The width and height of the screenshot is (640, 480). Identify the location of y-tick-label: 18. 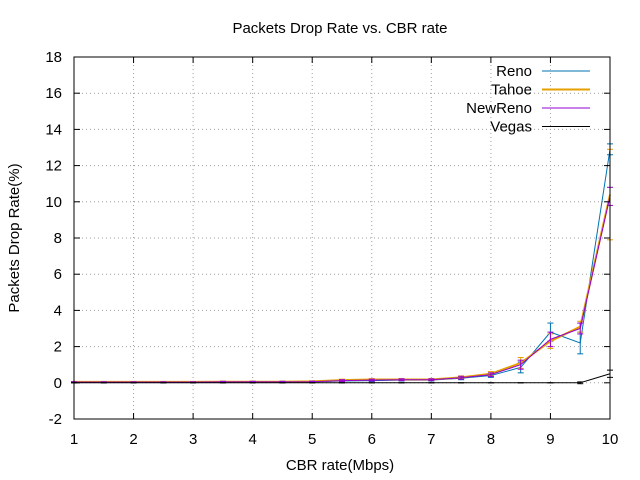
(53, 57).